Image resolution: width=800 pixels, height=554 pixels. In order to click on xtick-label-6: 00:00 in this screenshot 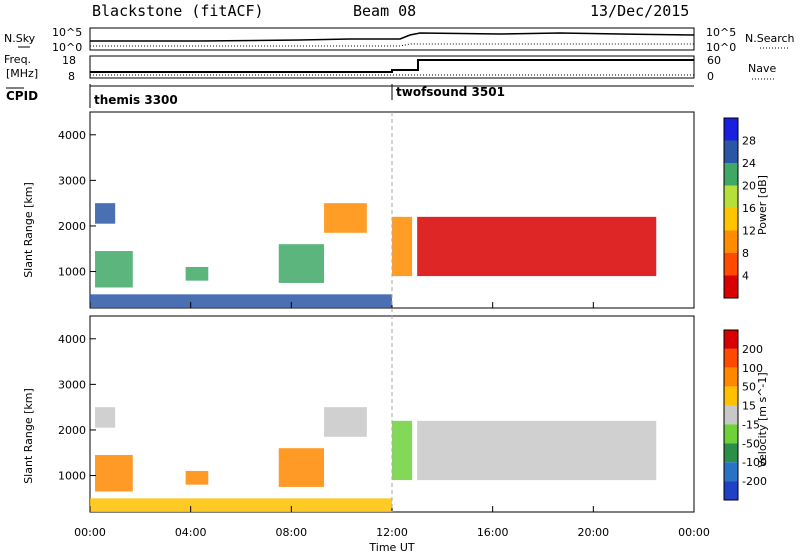, I will do `click(694, 532)`.